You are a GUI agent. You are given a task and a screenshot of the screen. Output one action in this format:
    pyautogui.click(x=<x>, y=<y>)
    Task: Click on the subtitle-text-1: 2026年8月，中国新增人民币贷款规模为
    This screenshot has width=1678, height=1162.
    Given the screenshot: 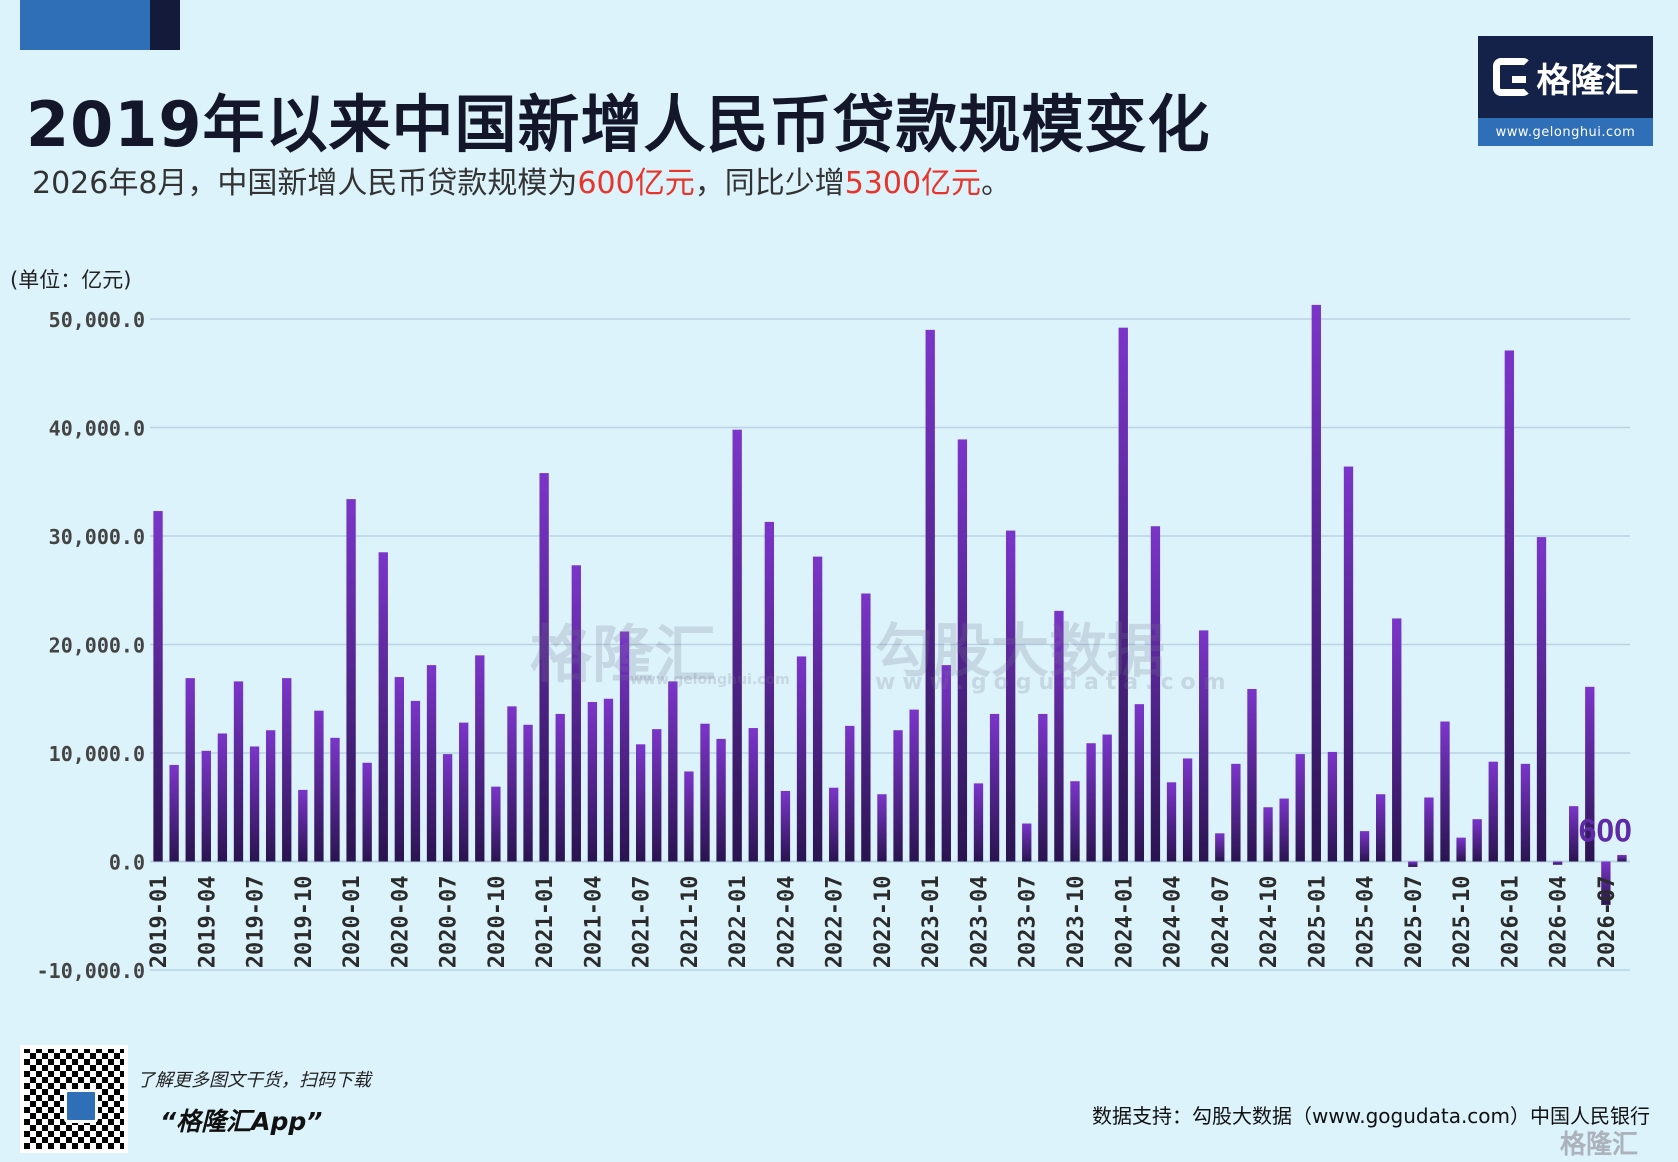 What is the action you would take?
    pyautogui.click(x=305, y=183)
    